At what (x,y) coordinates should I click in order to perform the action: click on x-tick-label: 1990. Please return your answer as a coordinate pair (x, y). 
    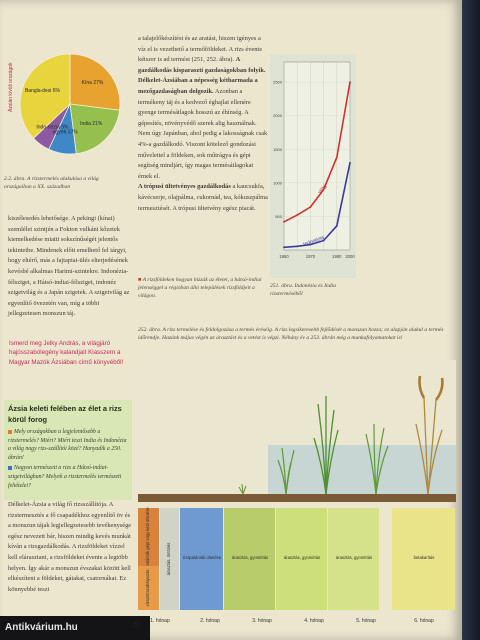
    Looking at the image, I should click on (337, 256).